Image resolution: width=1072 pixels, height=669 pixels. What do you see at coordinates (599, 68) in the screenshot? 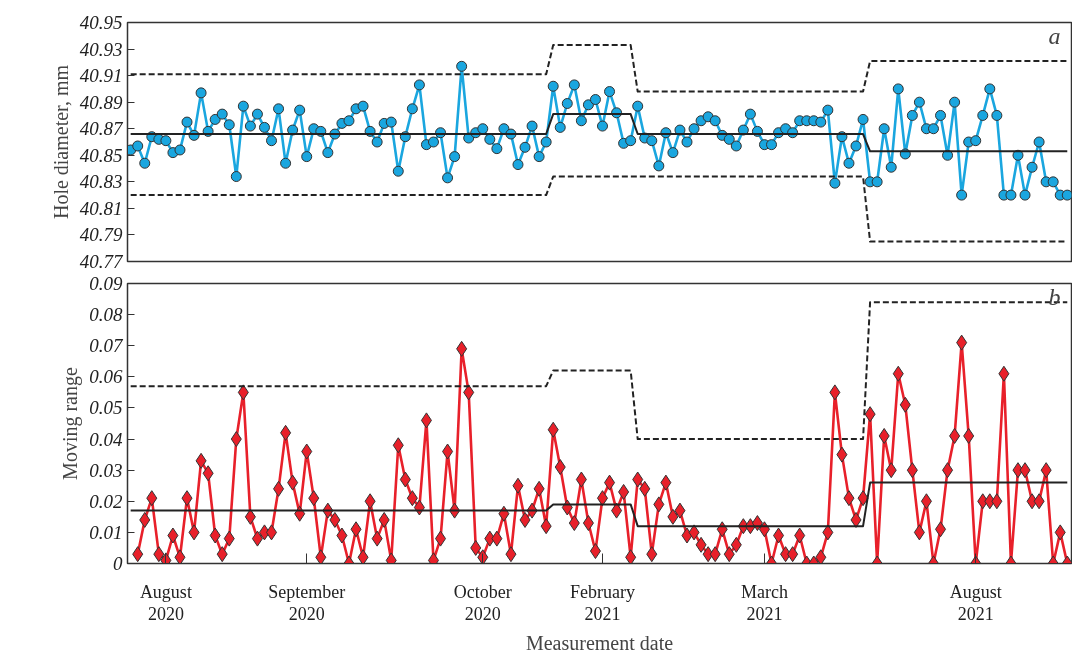
I see `line-series` at bounding box center [599, 68].